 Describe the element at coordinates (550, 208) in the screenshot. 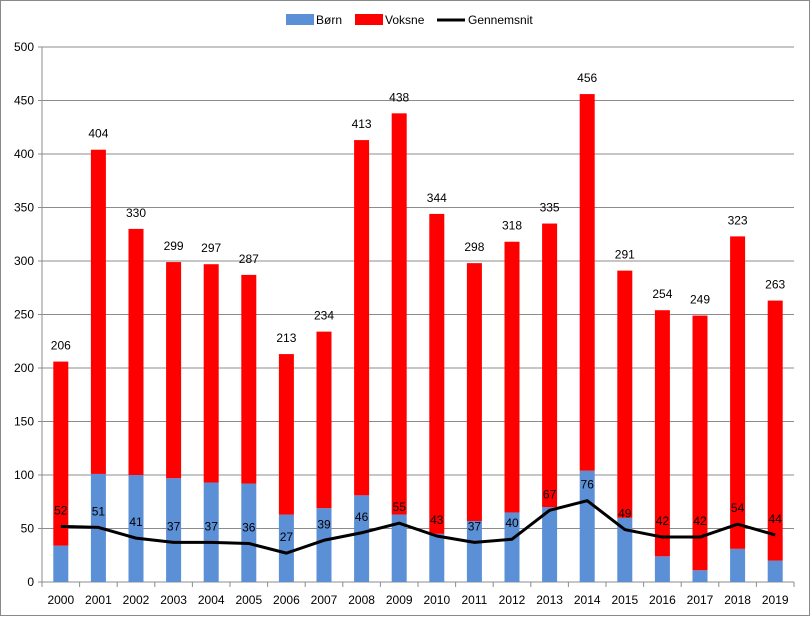

I see `bar-total-label: 335` at that location.